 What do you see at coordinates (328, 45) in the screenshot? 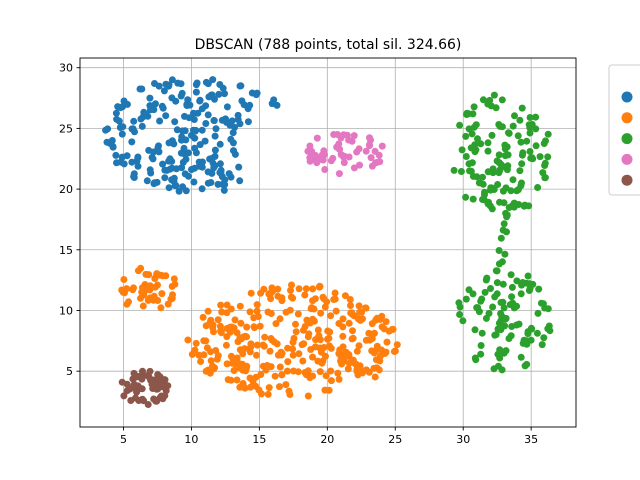
I see `chart-title: DBSCAN (788 points, total sil. 324.66)` at bounding box center [328, 45].